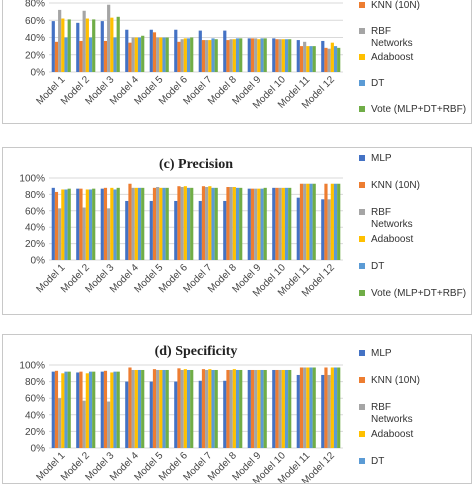 Image resolution: width=474 pixels, height=484 pixels. What do you see at coordinates (377, 266) in the screenshot?
I see `legend-label: DT` at bounding box center [377, 266].